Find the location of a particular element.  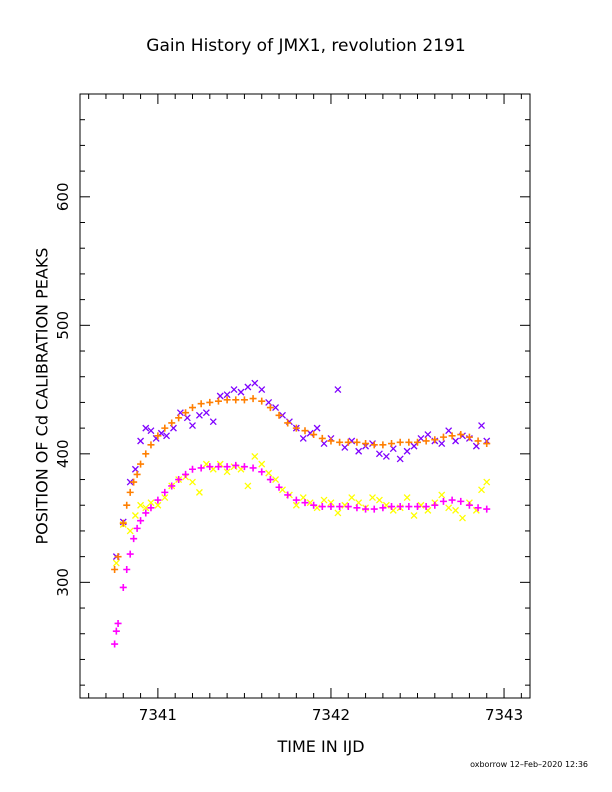

chart-title: Gain History of JMX1, revolution 2191 is located at coordinates (306, 46).